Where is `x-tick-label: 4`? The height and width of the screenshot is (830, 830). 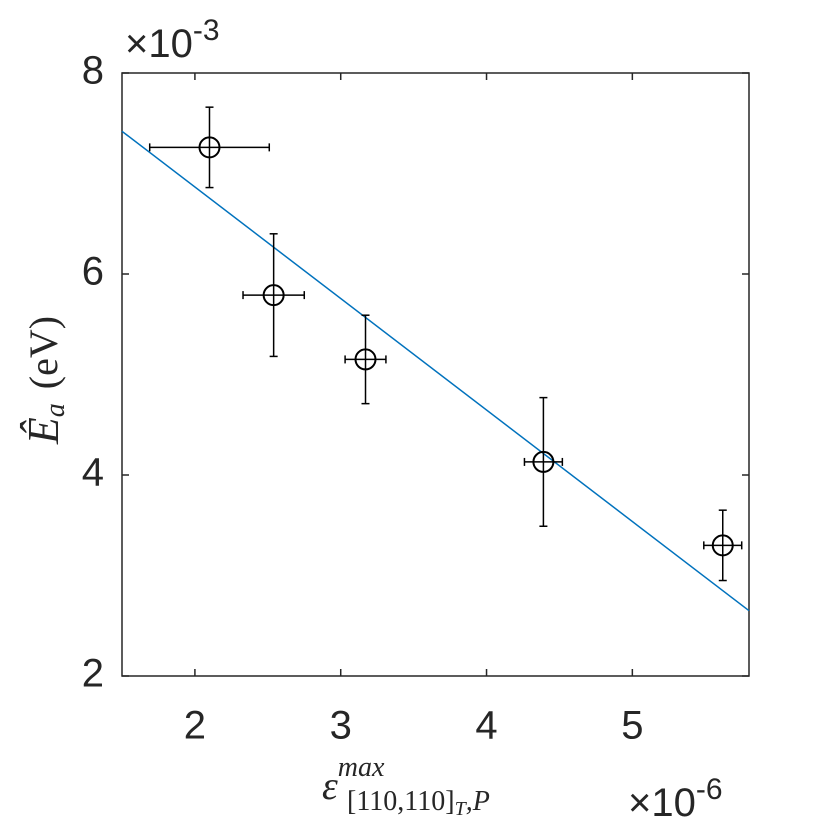
x-tick-label: 4 is located at coordinates (486, 726).